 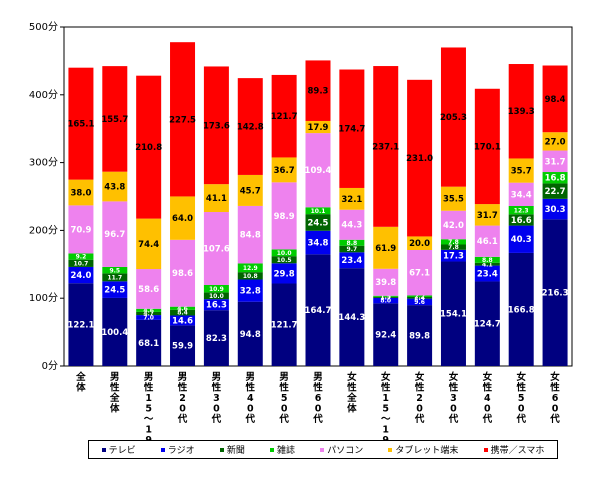 I want to click on y-tick-label: 400分, so click(x=43, y=95).